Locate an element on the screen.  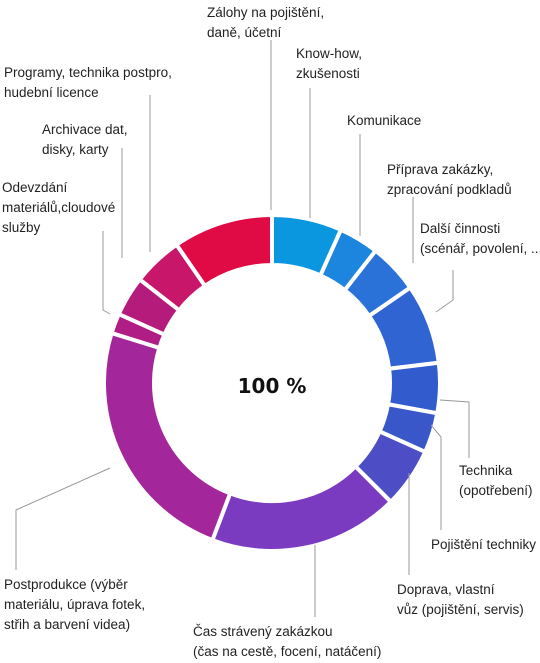
slice-label-line: vůz (pojištění, servis) is located at coordinates (460, 609).